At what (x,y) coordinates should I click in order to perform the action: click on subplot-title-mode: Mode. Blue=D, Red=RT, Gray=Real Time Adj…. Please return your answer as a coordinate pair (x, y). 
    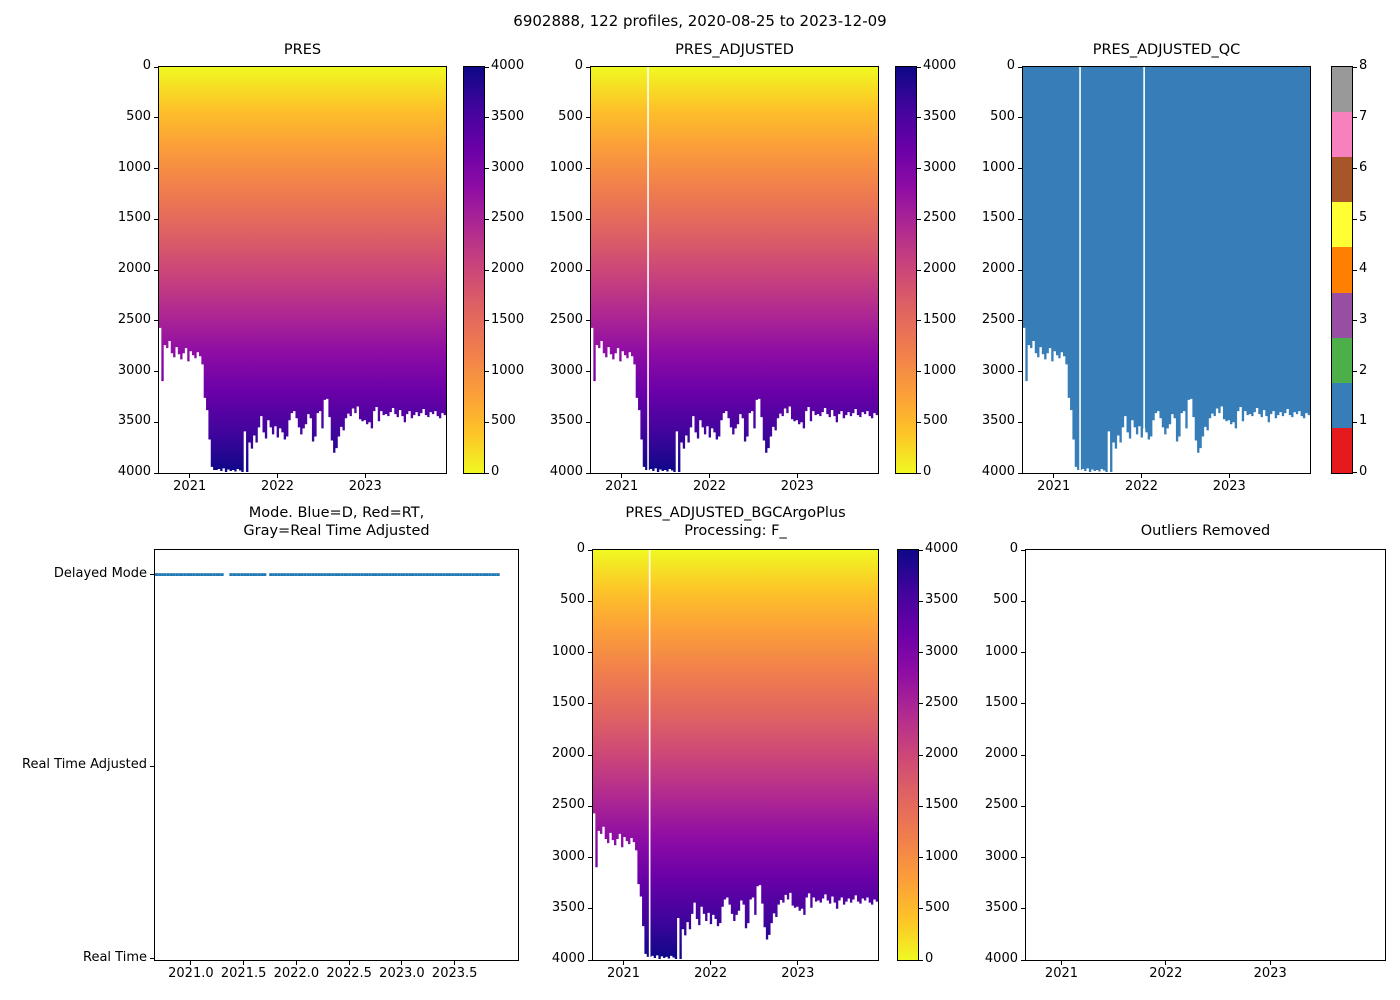
    Looking at the image, I should click on (336, 522).